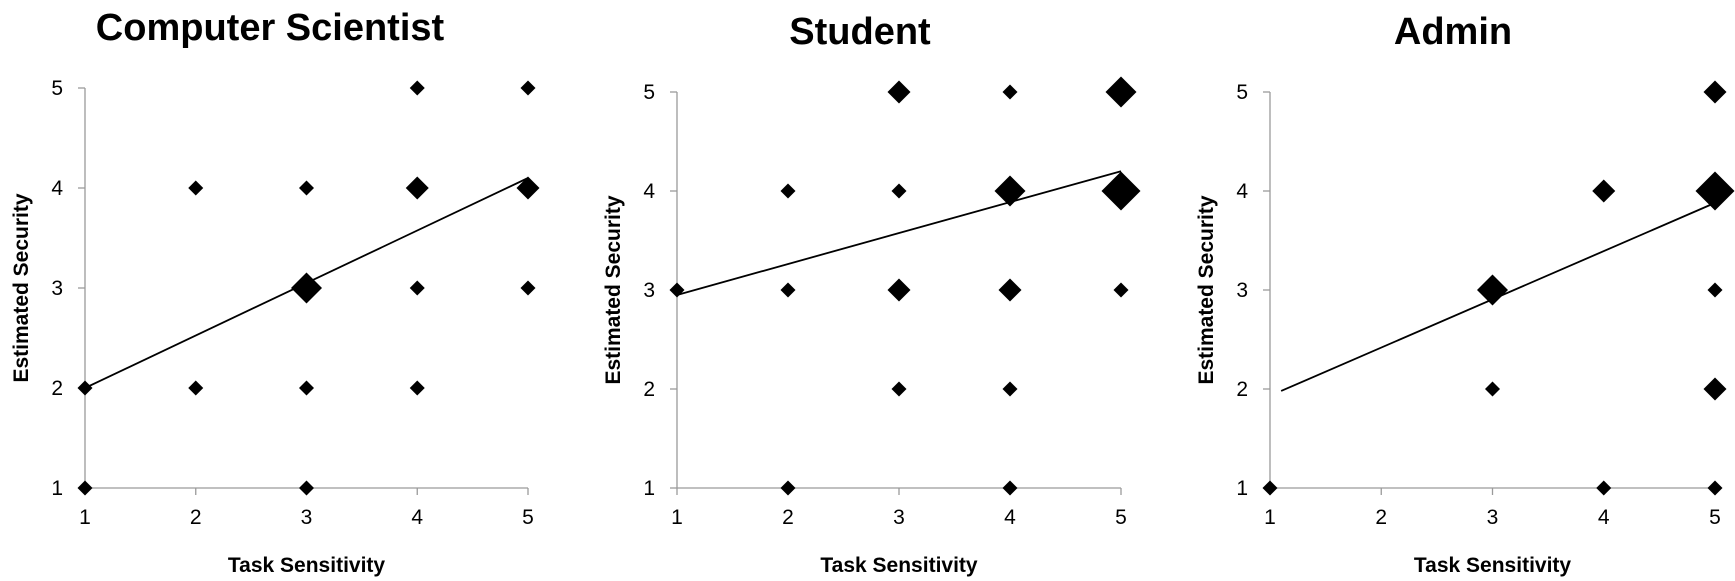 Image resolution: width=1735 pixels, height=581 pixels. Describe the element at coordinates (860, 32) in the screenshot. I see `chart-title: Student` at that location.